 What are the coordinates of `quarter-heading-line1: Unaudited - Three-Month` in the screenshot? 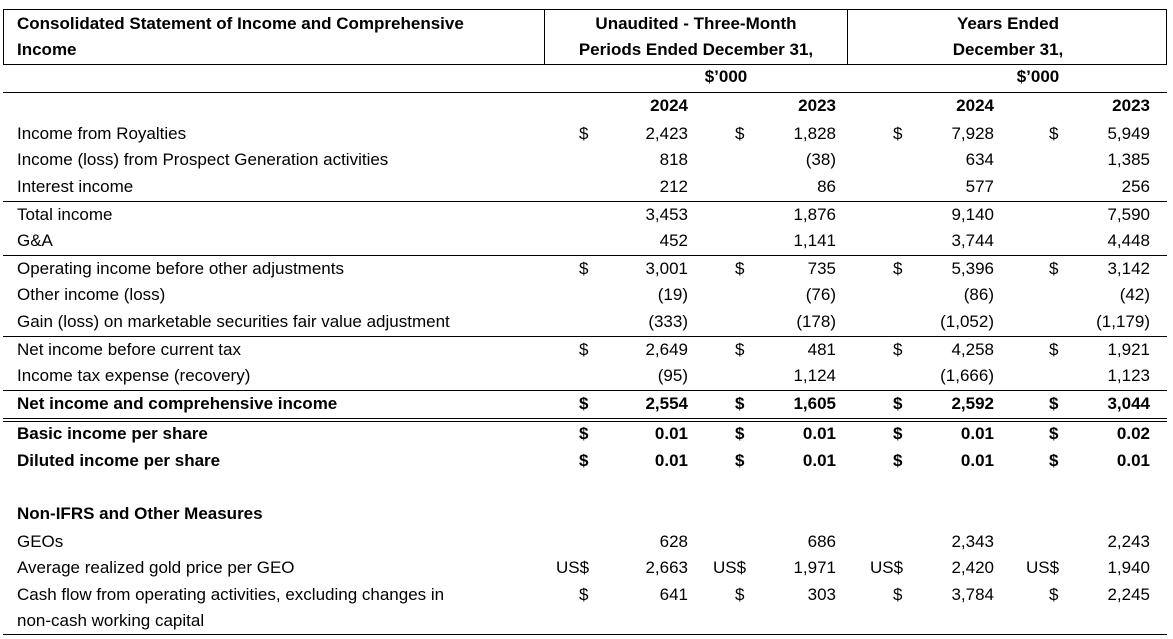 It's located at (696, 23).